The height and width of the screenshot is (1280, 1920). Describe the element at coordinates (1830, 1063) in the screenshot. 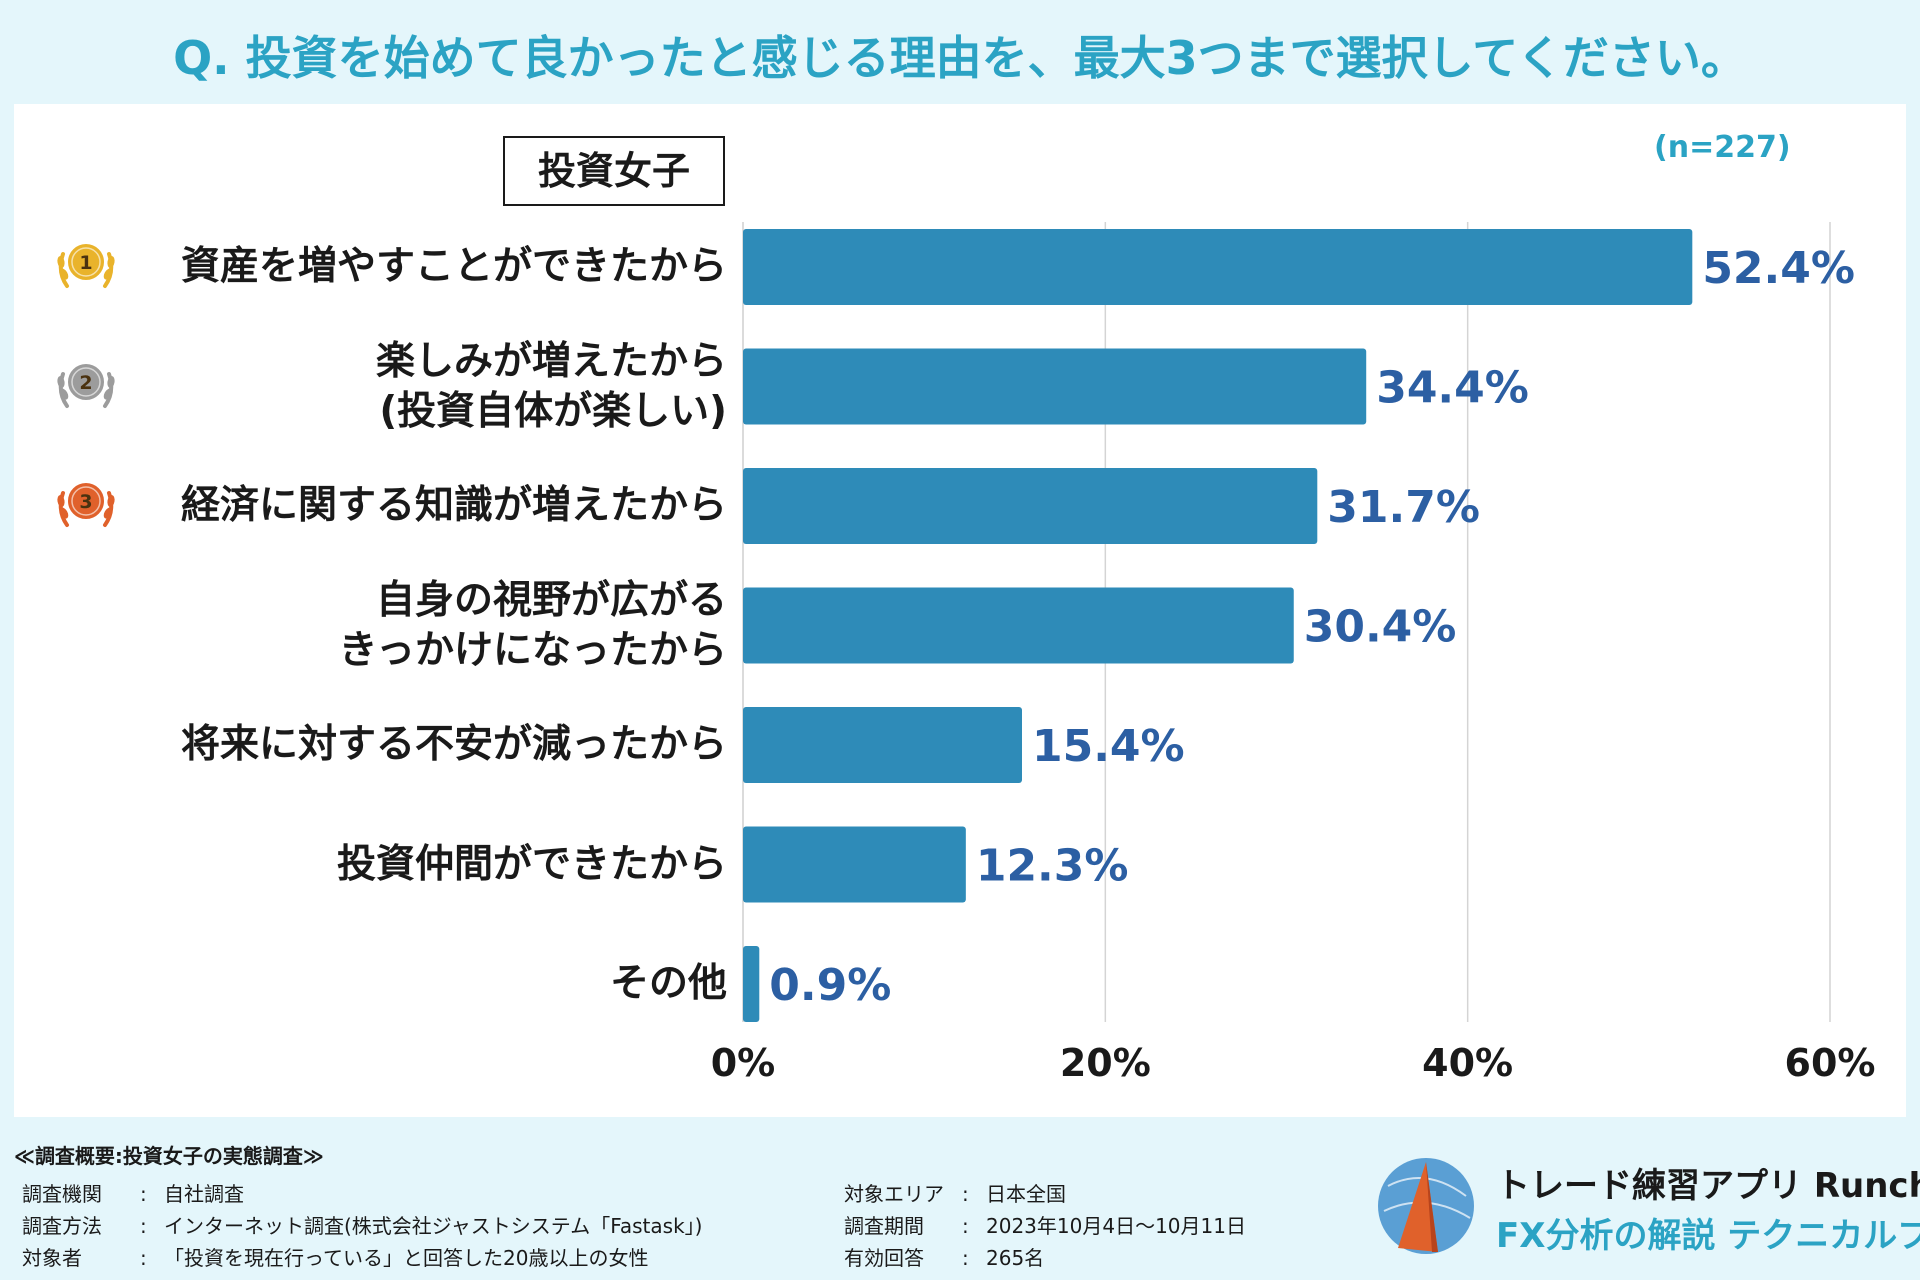

I see `x-tick-label: 60%` at that location.